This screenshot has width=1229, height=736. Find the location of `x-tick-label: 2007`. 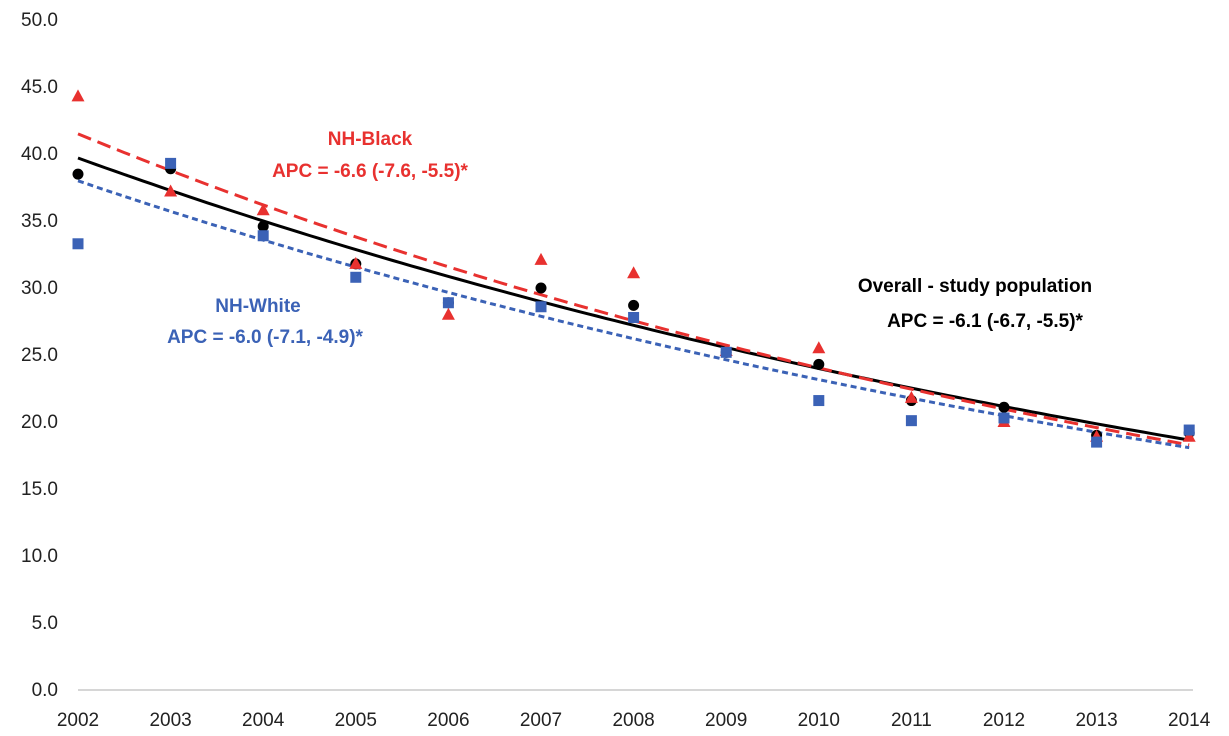

x-tick-label: 2007 is located at coordinates (541, 720).